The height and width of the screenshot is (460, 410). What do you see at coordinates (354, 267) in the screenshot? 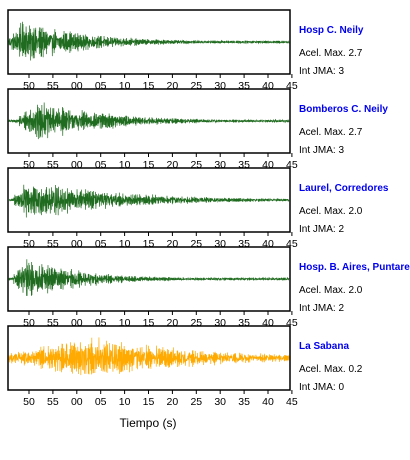
I see `station-name: Hosp. B. Aires, Puntarenas` at bounding box center [354, 267].